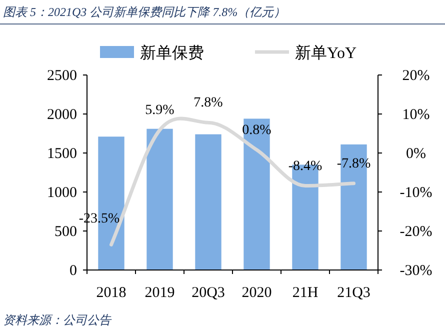 This screenshot has width=445, height=334. Describe the element at coordinates (159, 293) in the screenshot. I see `x-tick-label: 2019` at that location.